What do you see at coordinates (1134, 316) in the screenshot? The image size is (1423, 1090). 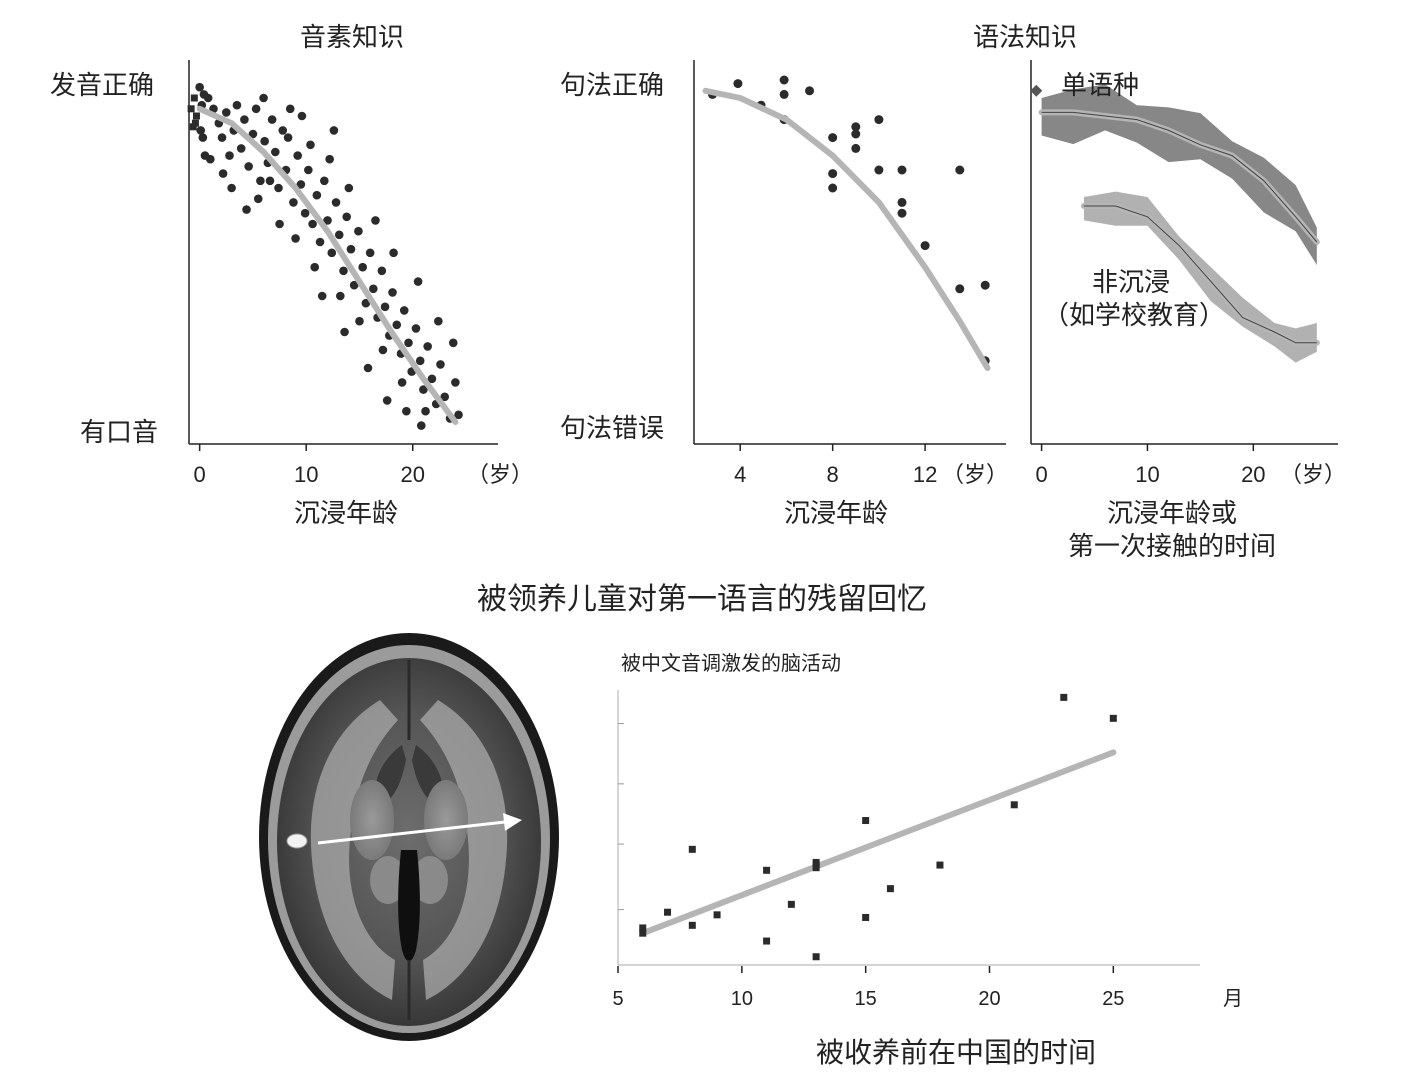 I see `nonimmersion-label-line2: （如学校教育）` at bounding box center [1134, 316].